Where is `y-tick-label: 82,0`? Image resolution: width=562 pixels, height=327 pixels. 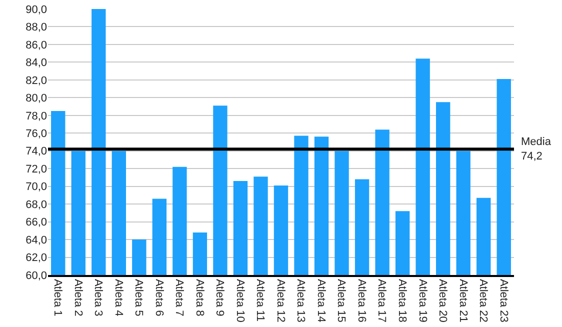
y-tick-label: 82,0 is located at coordinates (36, 80).